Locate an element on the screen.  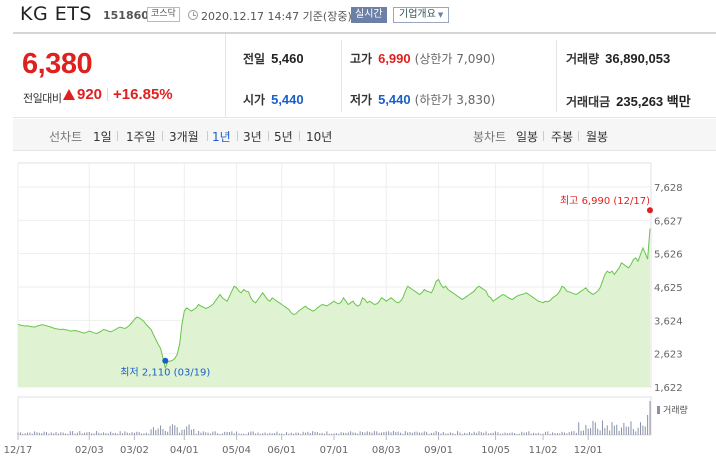
x-tick-label: 05/04 is located at coordinates (236, 450).